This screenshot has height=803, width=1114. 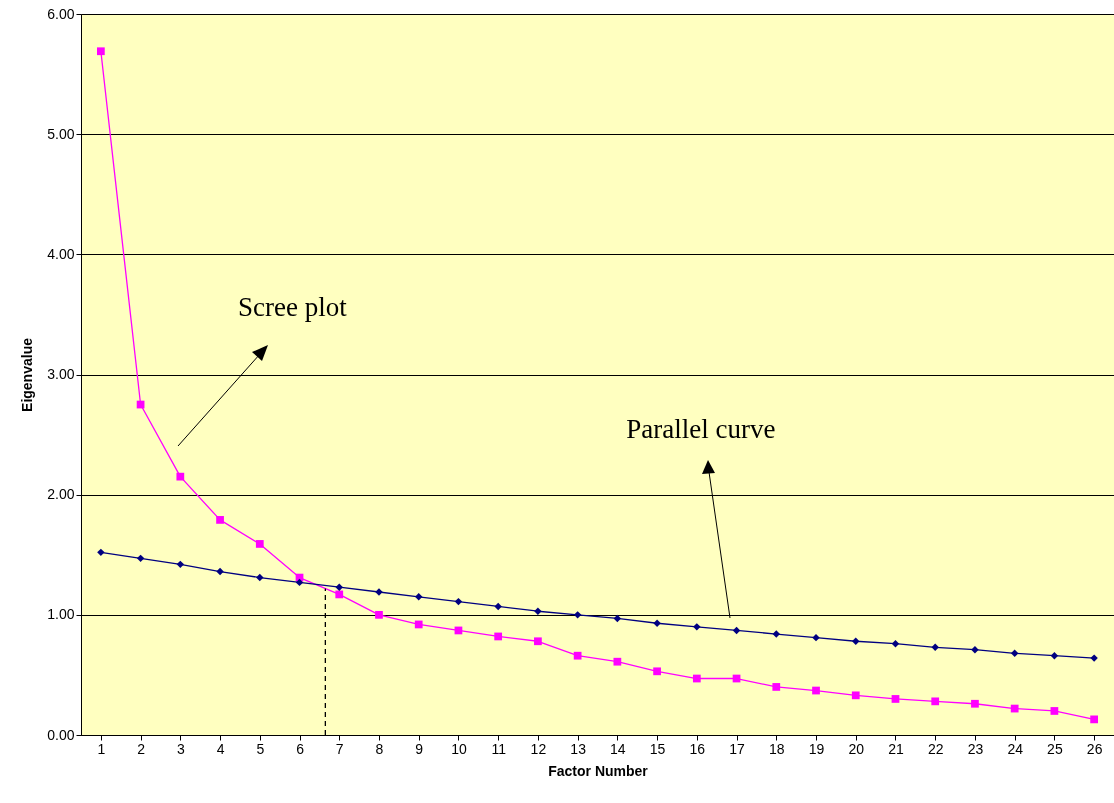 I want to click on x-tick-label: 3, so click(x=180, y=748).